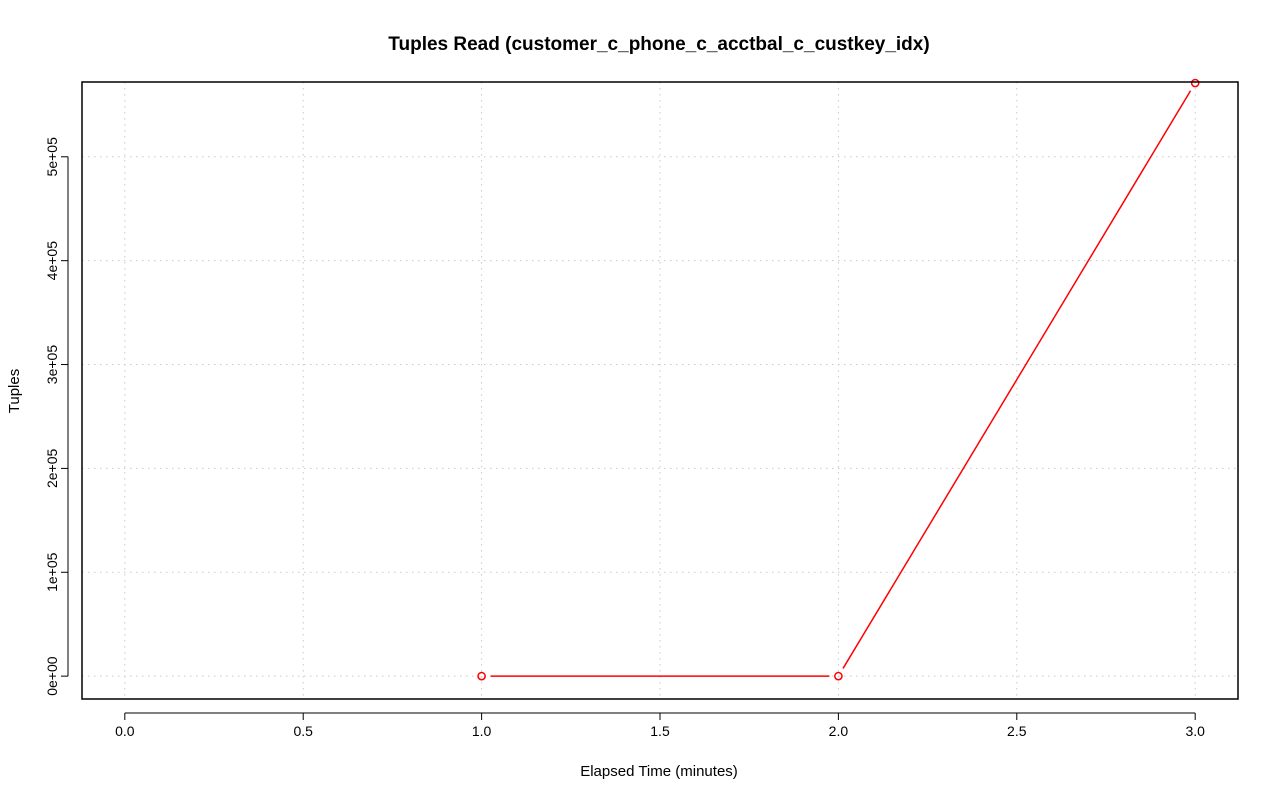 The height and width of the screenshot is (801, 1280). What do you see at coordinates (52, 365) in the screenshot?
I see `y-tick-label: 3e+05` at bounding box center [52, 365].